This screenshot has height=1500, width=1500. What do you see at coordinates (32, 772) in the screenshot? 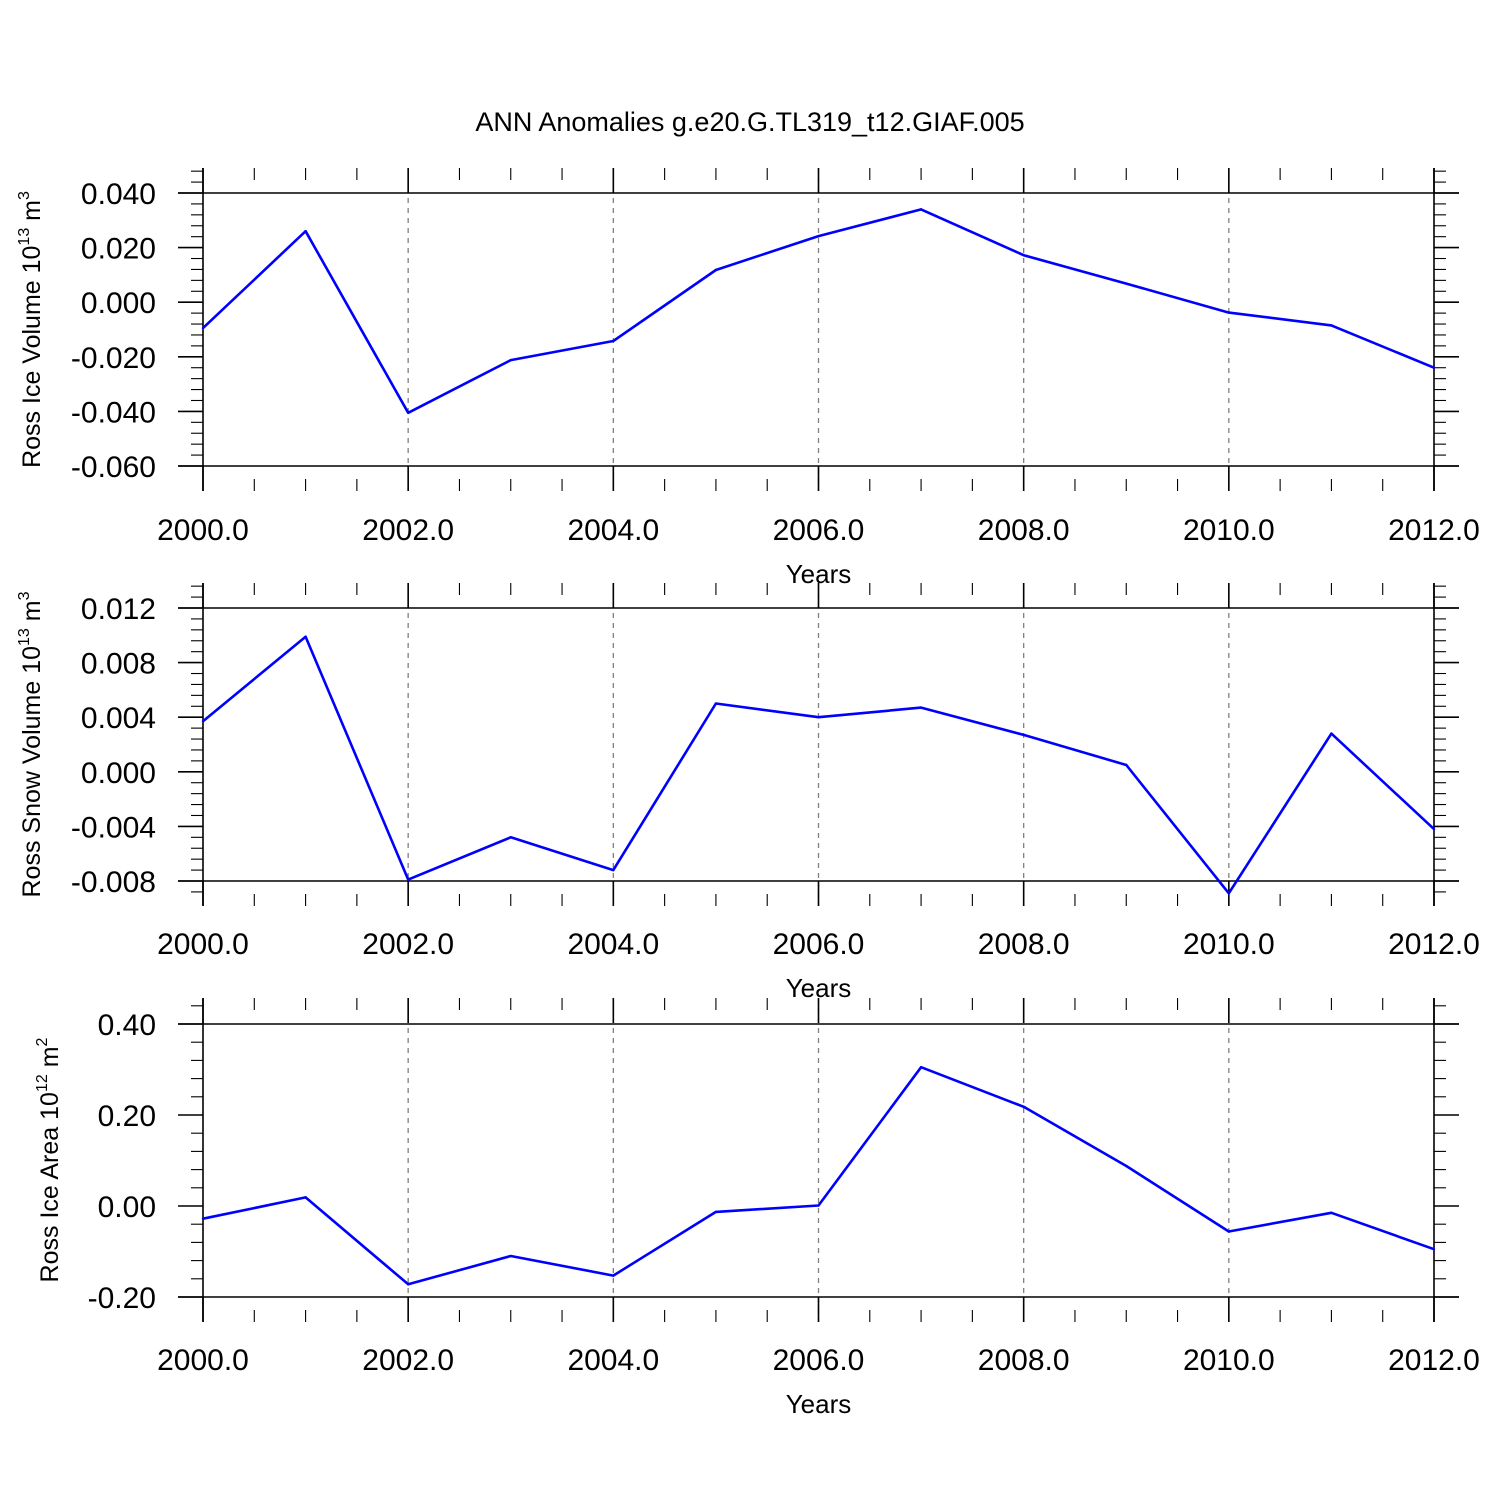
I see `y-axis-label-text: Ross Snow Volume 10` at bounding box center [32, 772].